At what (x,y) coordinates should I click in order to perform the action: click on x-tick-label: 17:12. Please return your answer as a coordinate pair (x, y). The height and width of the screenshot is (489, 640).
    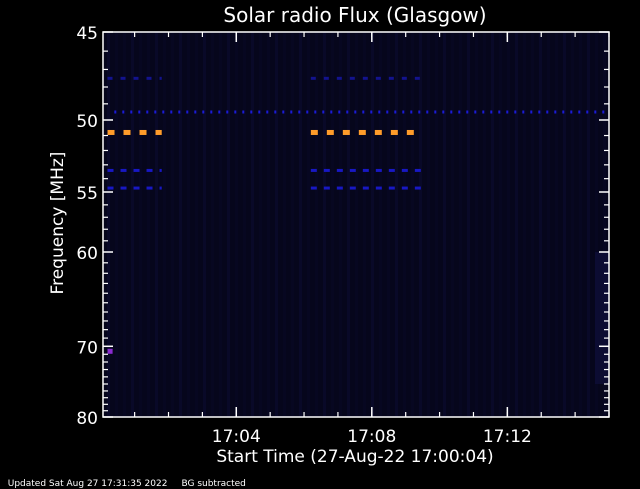
    Looking at the image, I should click on (507, 437).